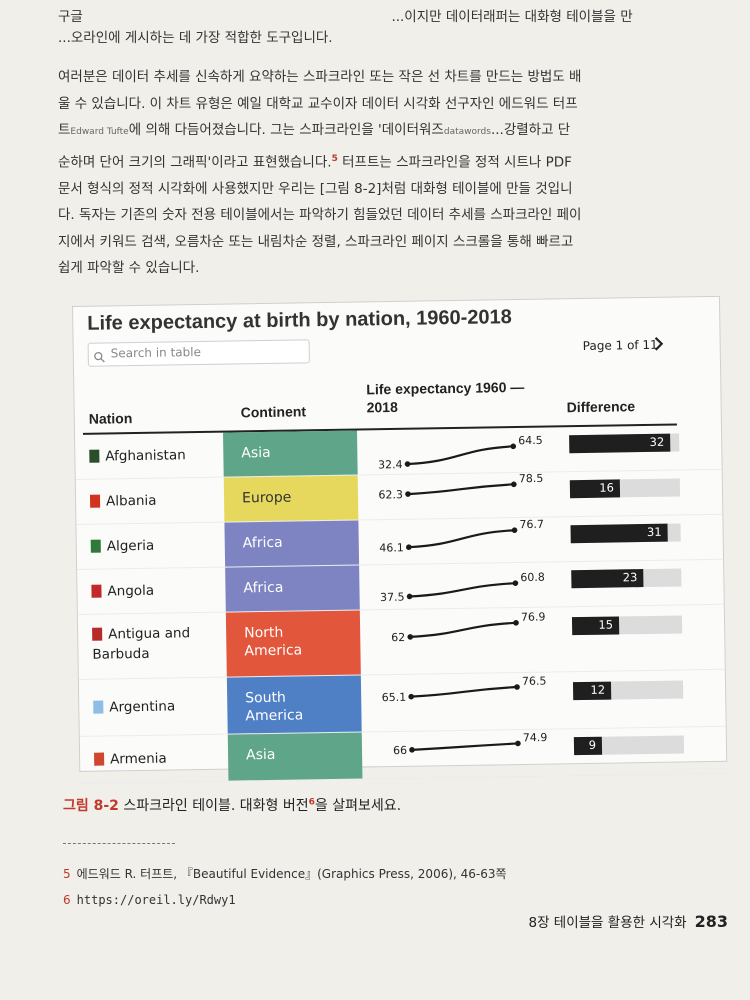 The image size is (750, 1000). What do you see at coordinates (531, 524) in the screenshot?
I see `sparkline-end-label: 76.7` at bounding box center [531, 524].